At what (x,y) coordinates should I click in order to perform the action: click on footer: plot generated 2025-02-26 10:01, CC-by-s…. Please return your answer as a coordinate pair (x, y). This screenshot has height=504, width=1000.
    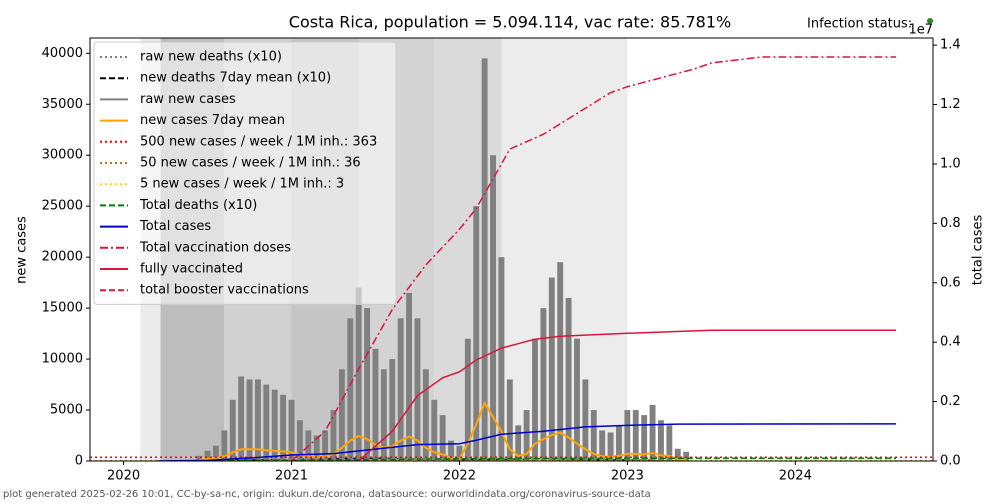
    Looking at the image, I should click on (327, 494).